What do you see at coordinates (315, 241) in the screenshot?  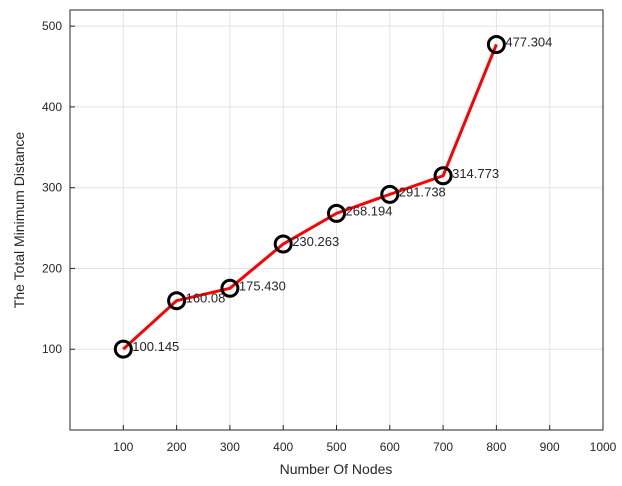 I see `data-label: 230.263` at bounding box center [315, 241].